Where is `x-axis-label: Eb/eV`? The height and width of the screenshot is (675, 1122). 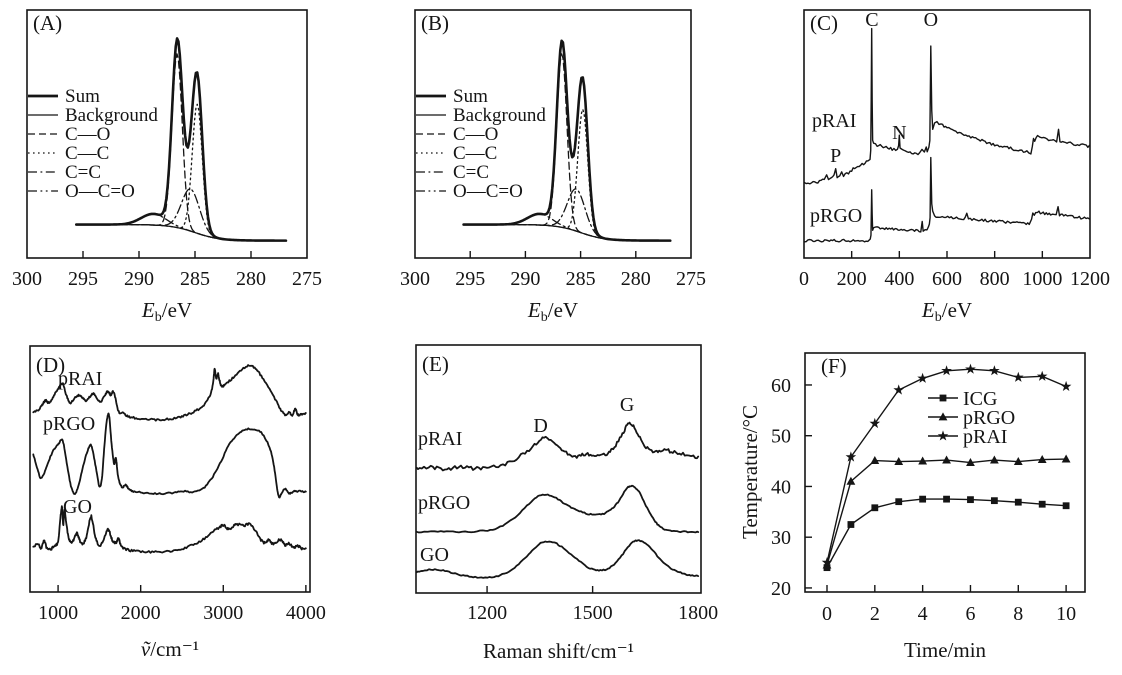 x-axis-label: Eb/eV is located at coordinates (166, 311).